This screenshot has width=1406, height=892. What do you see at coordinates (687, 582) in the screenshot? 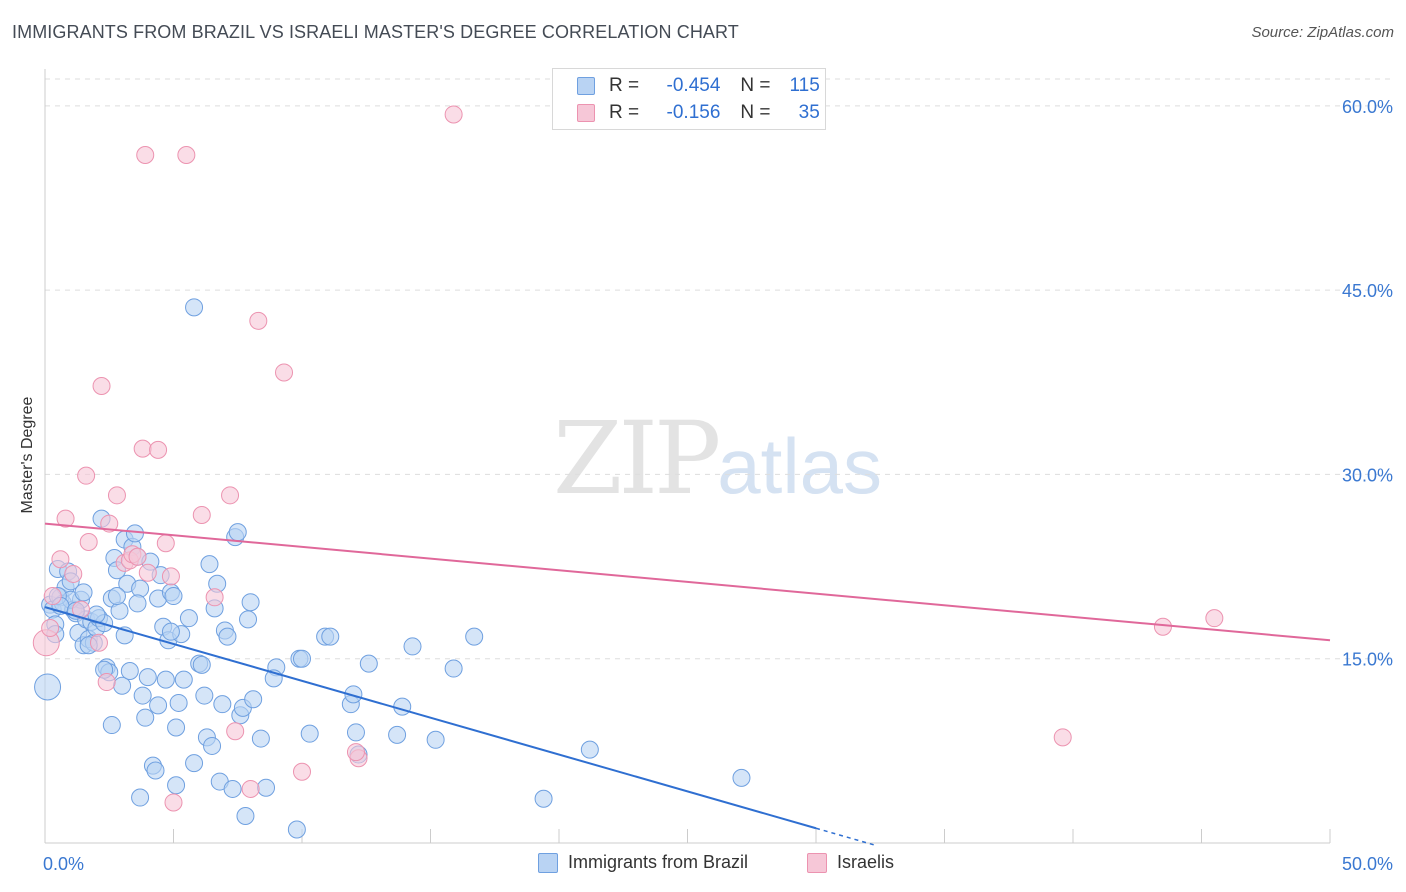
I see `israeli-trend-line` at bounding box center [687, 582].